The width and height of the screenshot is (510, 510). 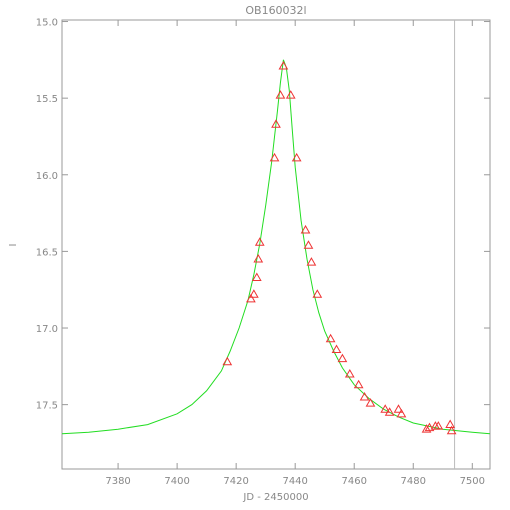 I want to click on y-tick-label: 15.5, so click(x=47, y=99).